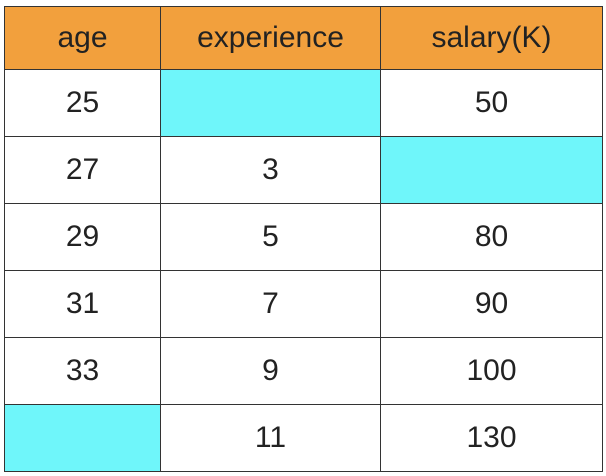 This screenshot has height=476, width=606. What do you see at coordinates (491, 103) in the screenshot?
I see `cell-salary: 50` at bounding box center [491, 103].